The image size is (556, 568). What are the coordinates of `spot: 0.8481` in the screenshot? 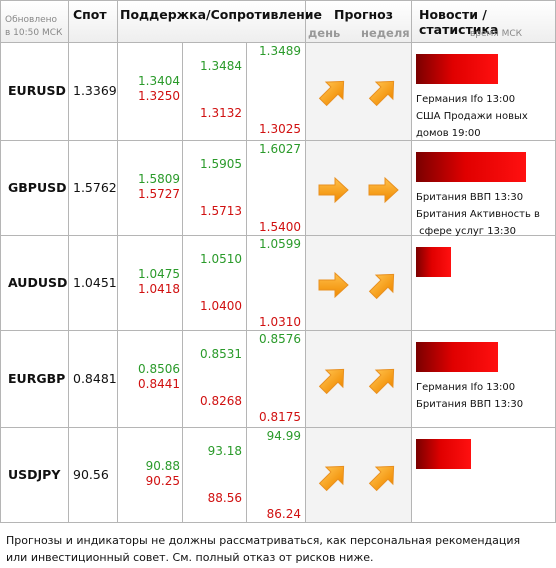 It's located at (95, 378).